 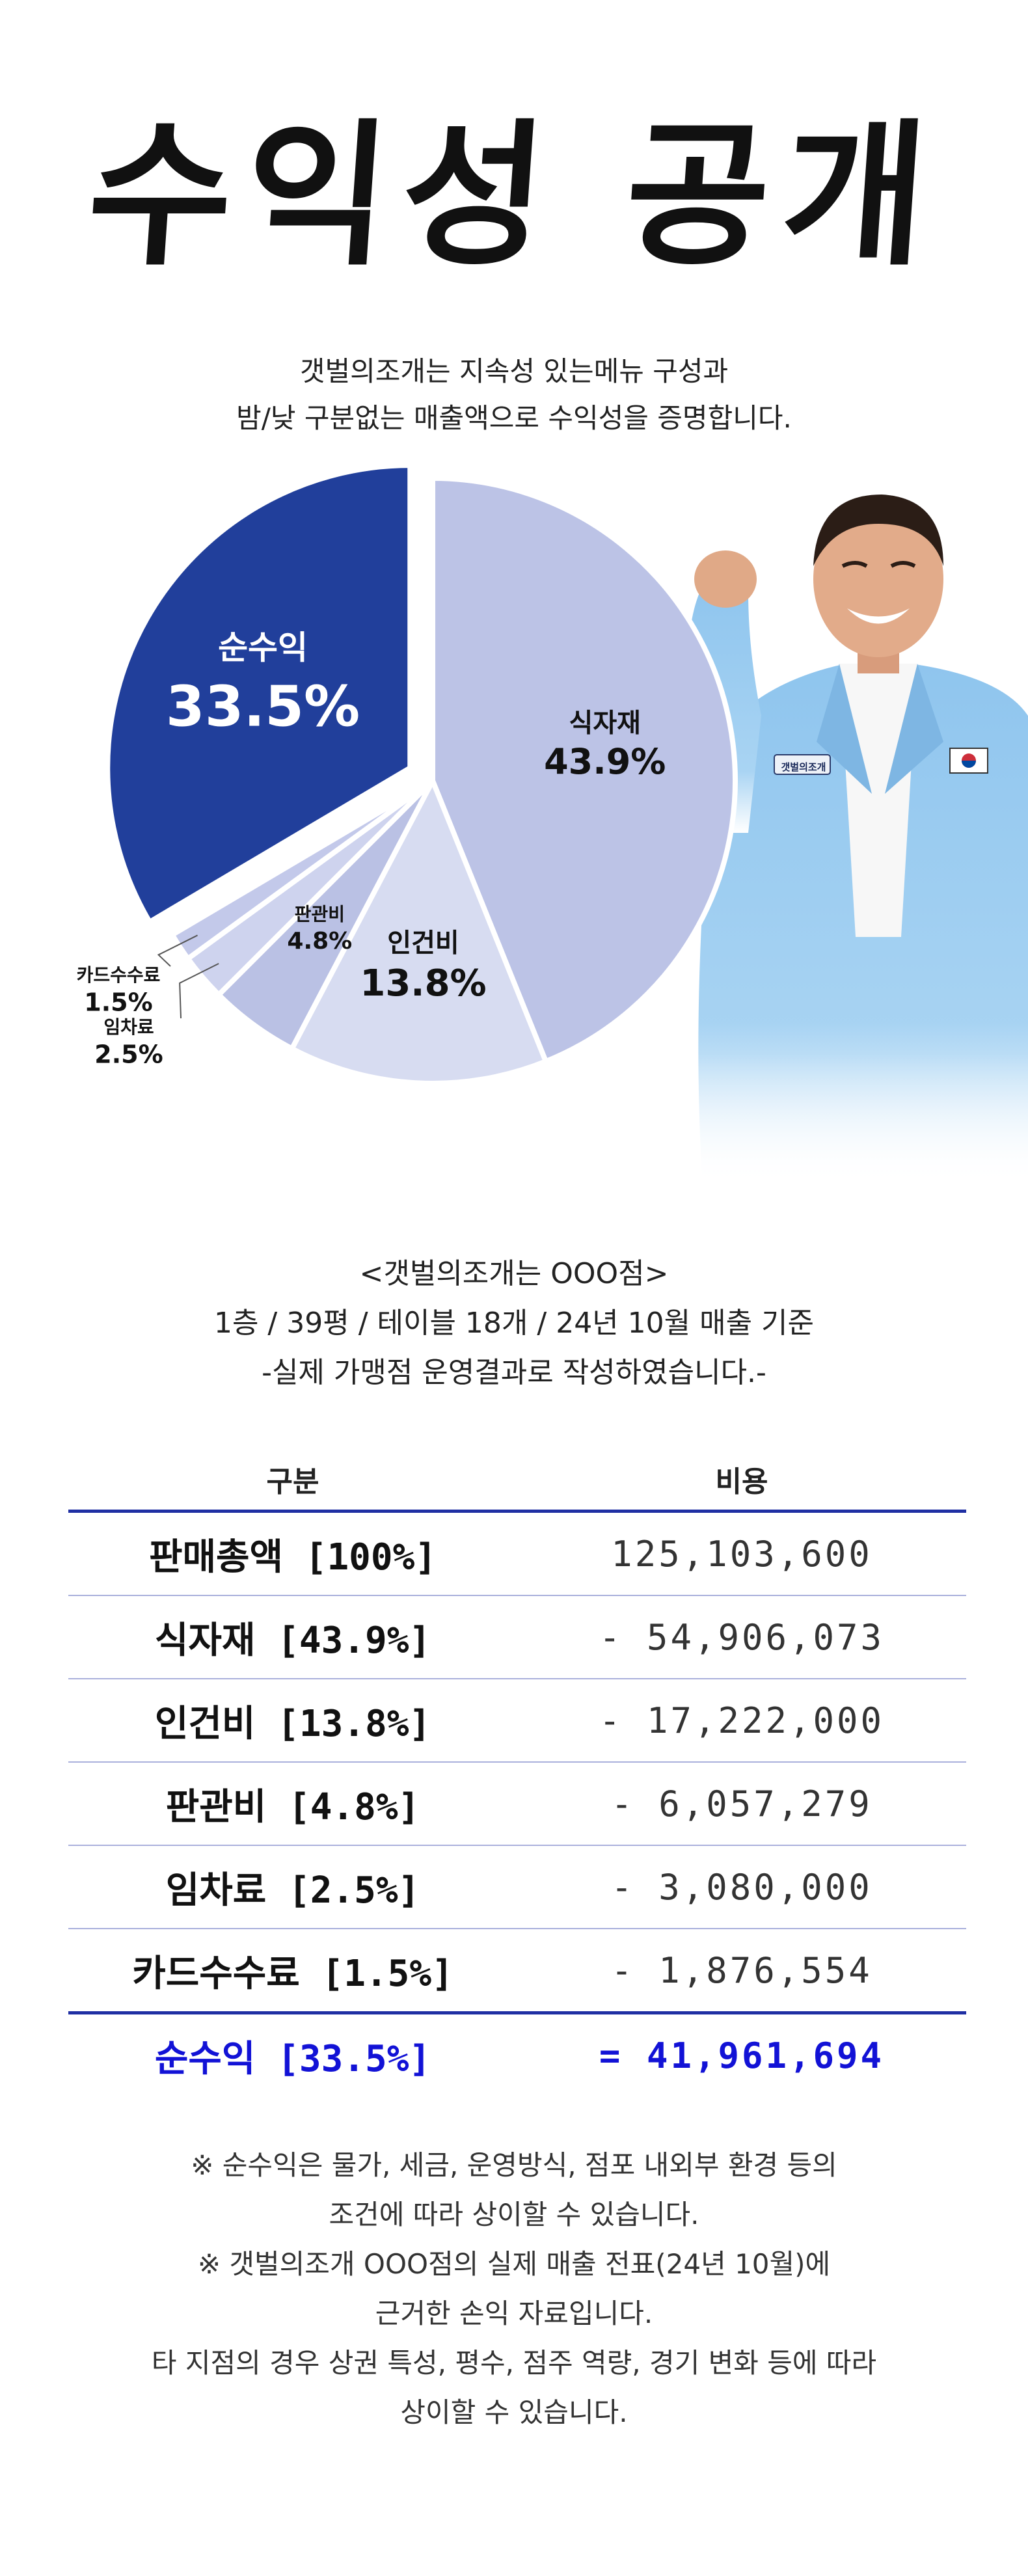 What do you see at coordinates (514, 2214) in the screenshot?
I see `note-line: 조건에 따라 상이할 수 있습니다.` at bounding box center [514, 2214].